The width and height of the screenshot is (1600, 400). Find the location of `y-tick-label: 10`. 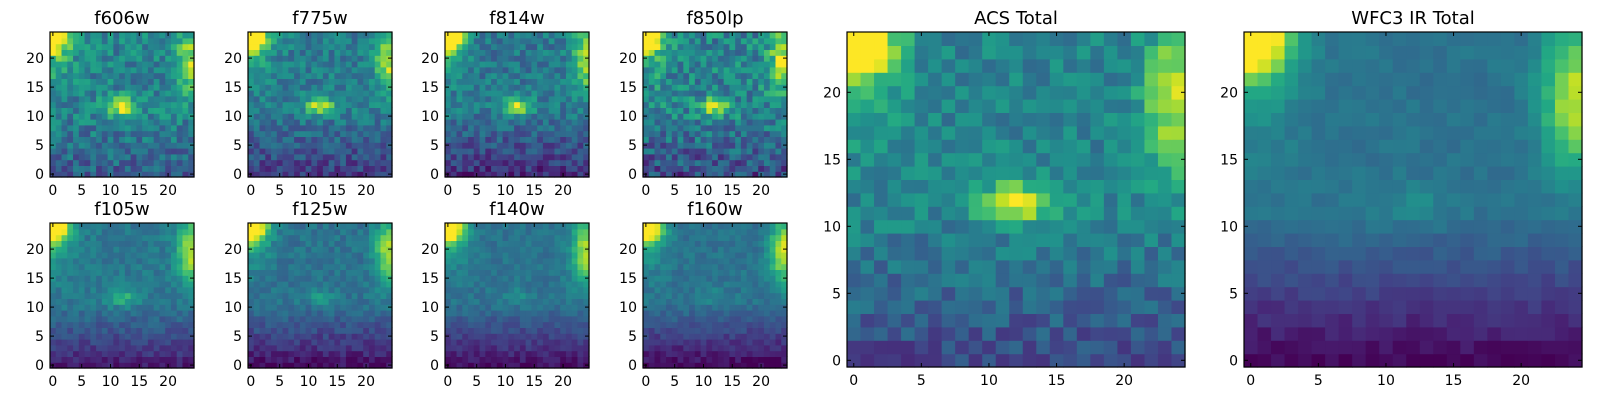

y-tick-label: 10 is located at coordinates (233, 308).